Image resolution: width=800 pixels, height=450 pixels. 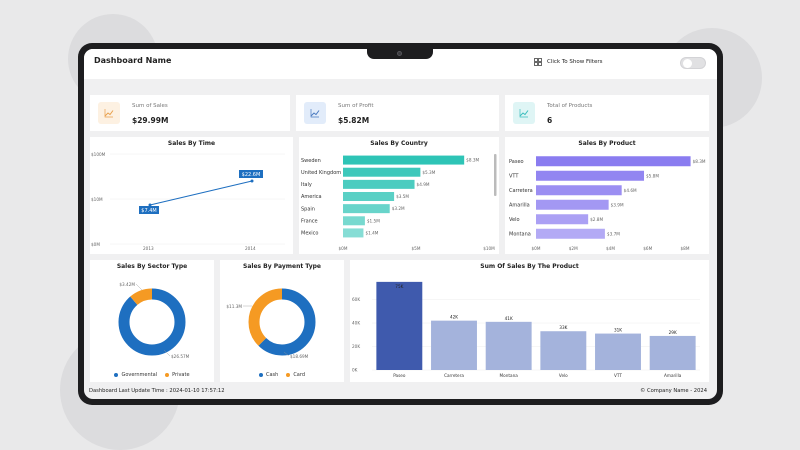 What do you see at coordinates (355, 370) in the screenshot?
I see `y-tick-label: 0K` at bounding box center [355, 370].